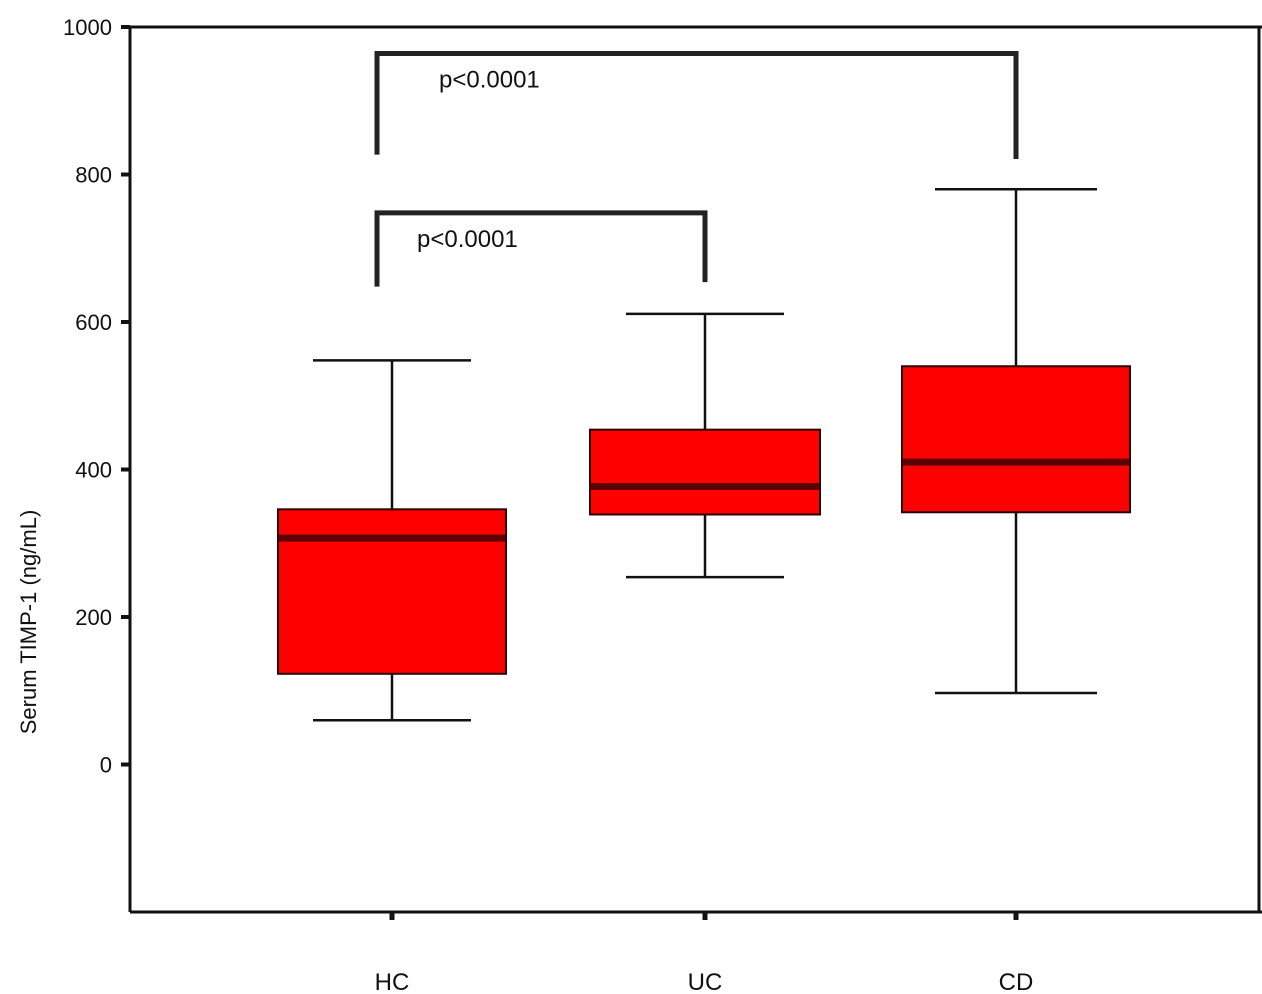 This screenshot has width=1262, height=994. Describe the element at coordinates (696, 952) in the screenshot. I see `x-axis: HC UC CD` at that location.